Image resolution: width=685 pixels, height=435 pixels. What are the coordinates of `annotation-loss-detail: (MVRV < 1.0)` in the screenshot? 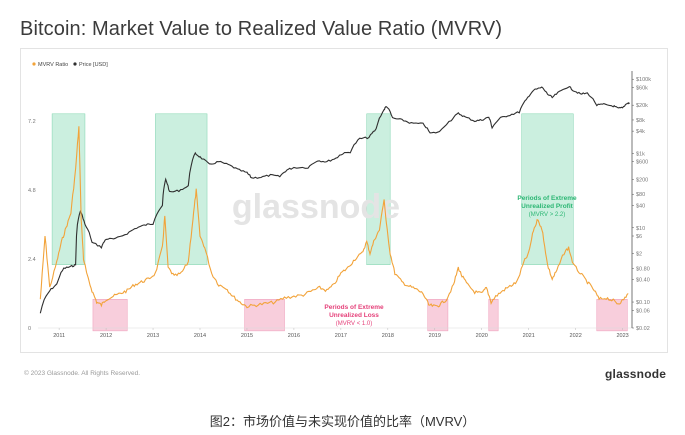 It's located at (354, 324).